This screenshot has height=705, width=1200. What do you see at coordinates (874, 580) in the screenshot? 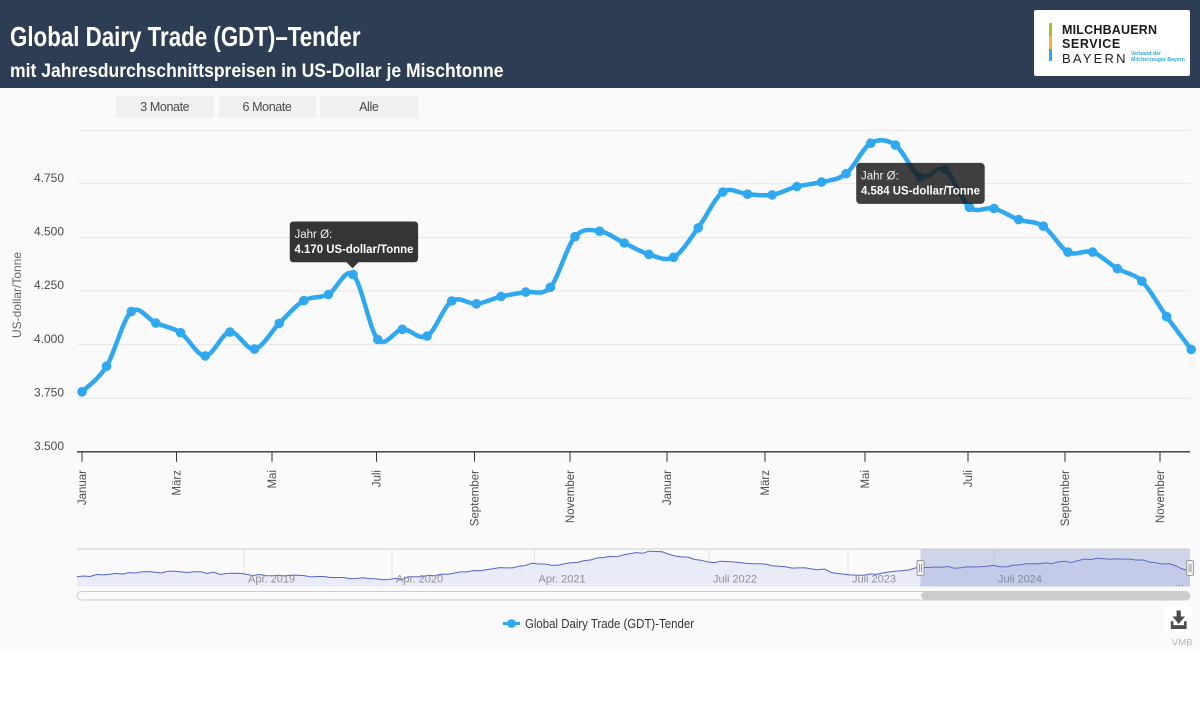
I see `svg-text: Juli 2023` at bounding box center [874, 580].